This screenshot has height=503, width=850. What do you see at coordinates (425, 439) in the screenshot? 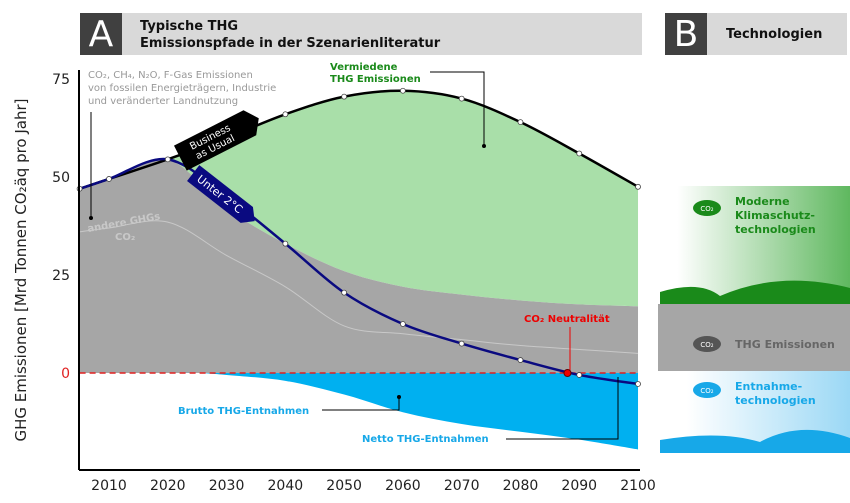
I see `net-removal-label: Netto THG-Entnahmen` at bounding box center [425, 439].